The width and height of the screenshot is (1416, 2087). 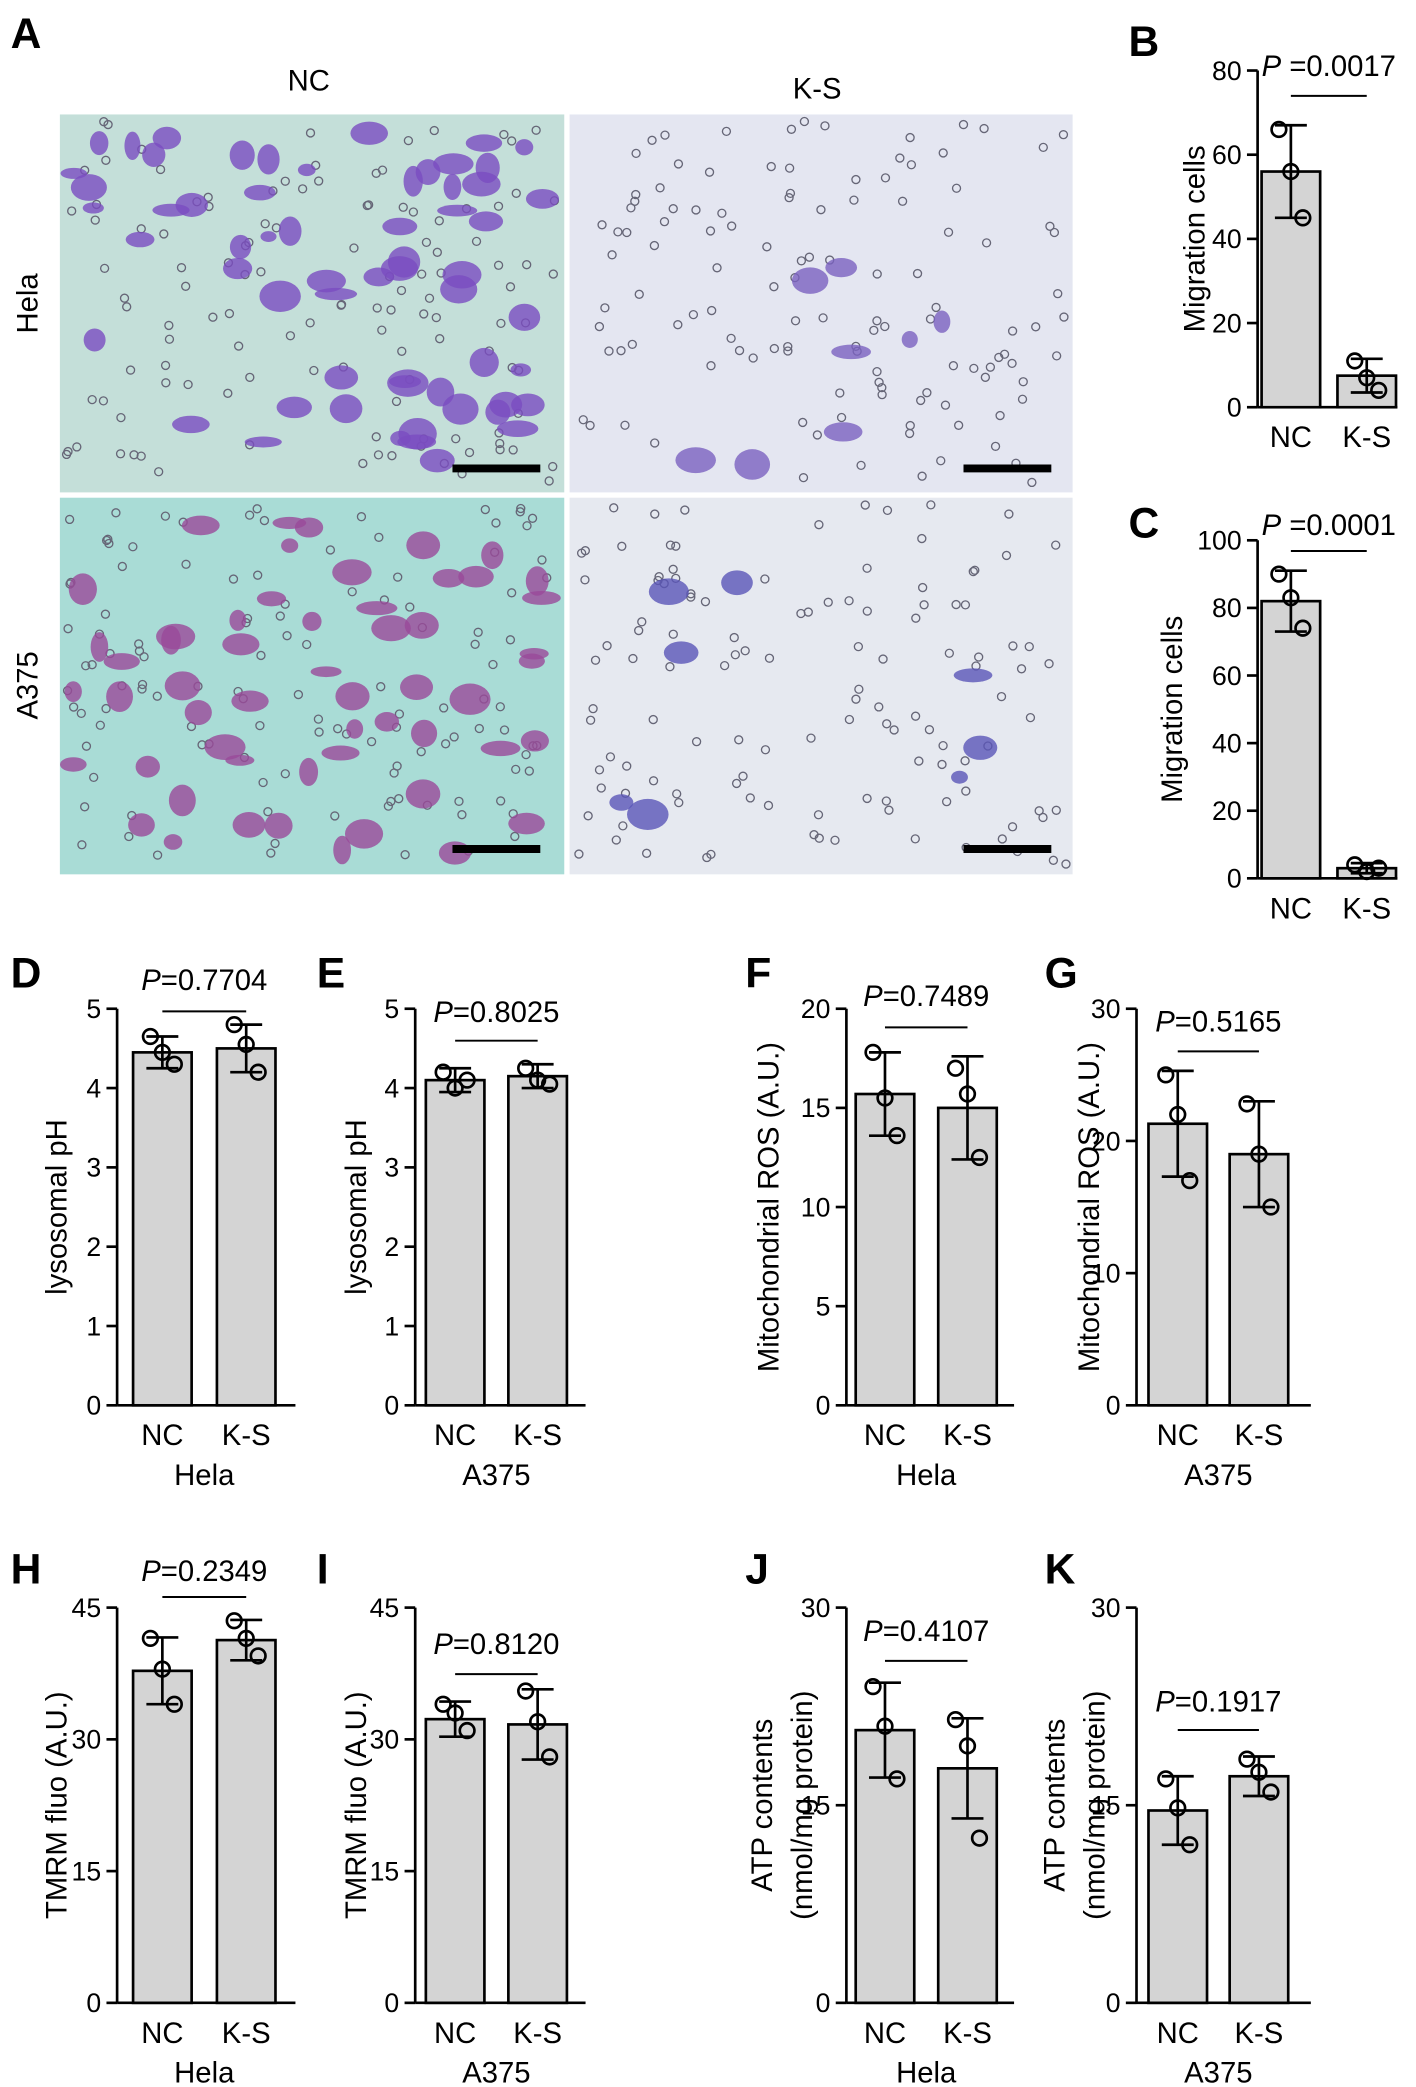 What do you see at coordinates (1195, 238) in the screenshot?
I see `y-axis-label: Migration cells` at bounding box center [1195, 238].